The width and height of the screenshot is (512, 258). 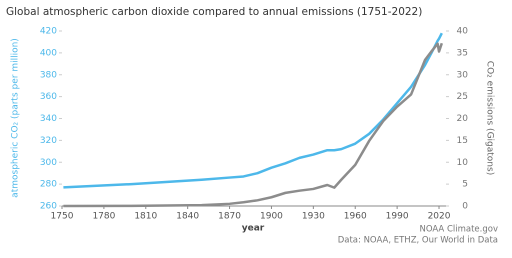 What do you see at coordinates (490, 118) in the screenshot?
I see `y2-axis-label: CO₂ emissions (Gigatons)` at bounding box center [490, 118].